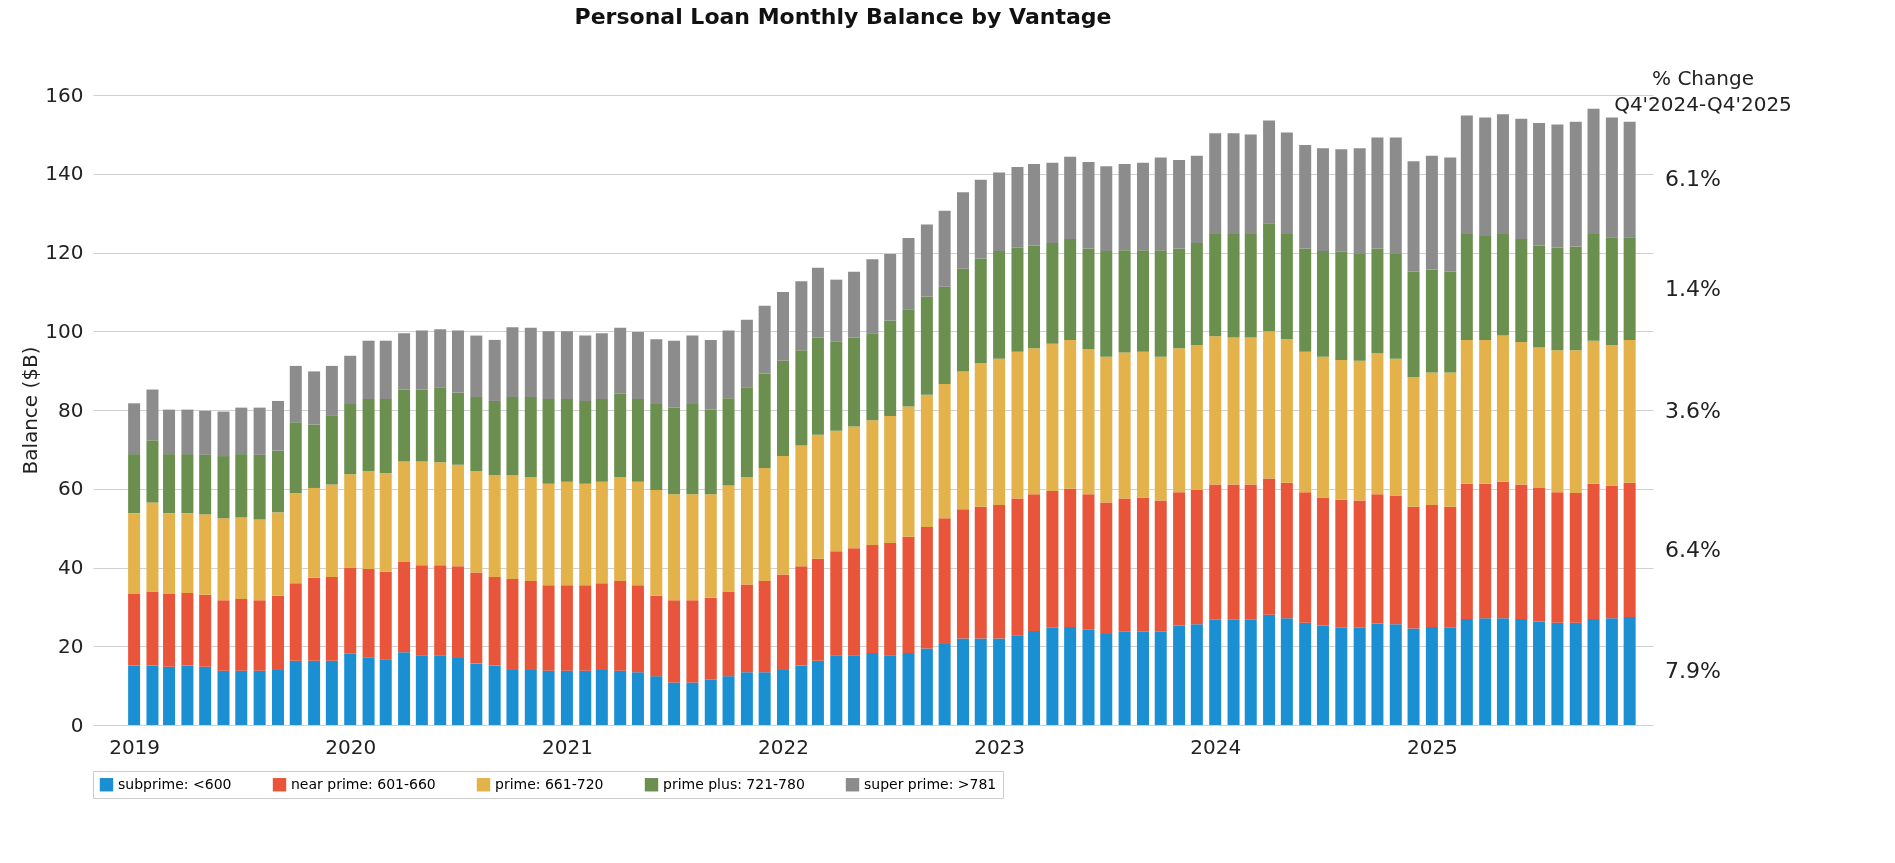 This screenshot has width=1895, height=863. I want to click on x-tick-label: 2023, so click(1000, 746).